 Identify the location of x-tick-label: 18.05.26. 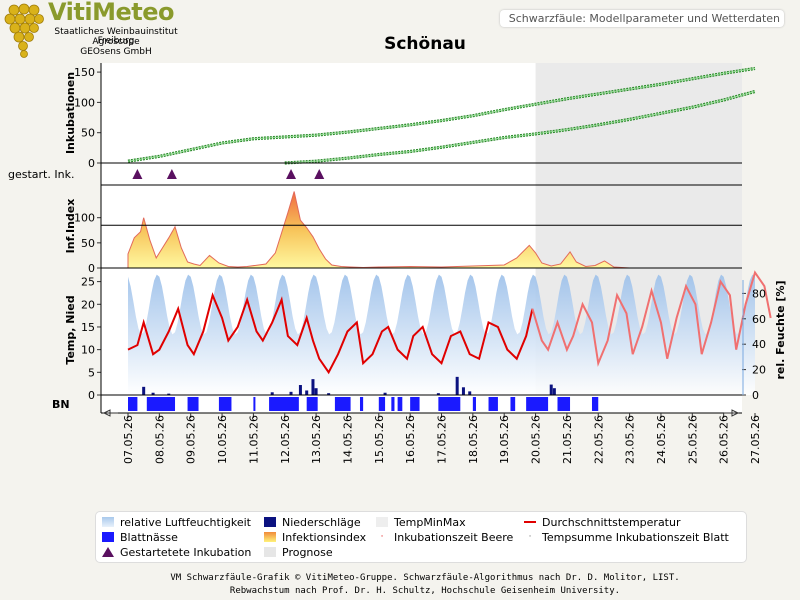
(473, 439).